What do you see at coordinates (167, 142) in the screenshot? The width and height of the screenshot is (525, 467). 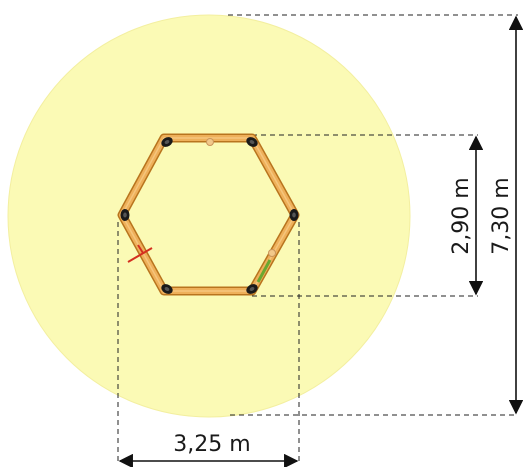 I see `bolt-top-left` at bounding box center [167, 142].